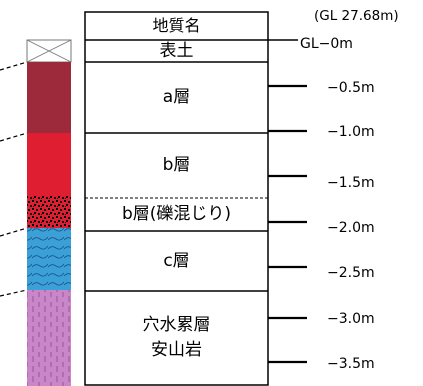  I want to click on layer-b-gravel-swatch, so click(49, 211).